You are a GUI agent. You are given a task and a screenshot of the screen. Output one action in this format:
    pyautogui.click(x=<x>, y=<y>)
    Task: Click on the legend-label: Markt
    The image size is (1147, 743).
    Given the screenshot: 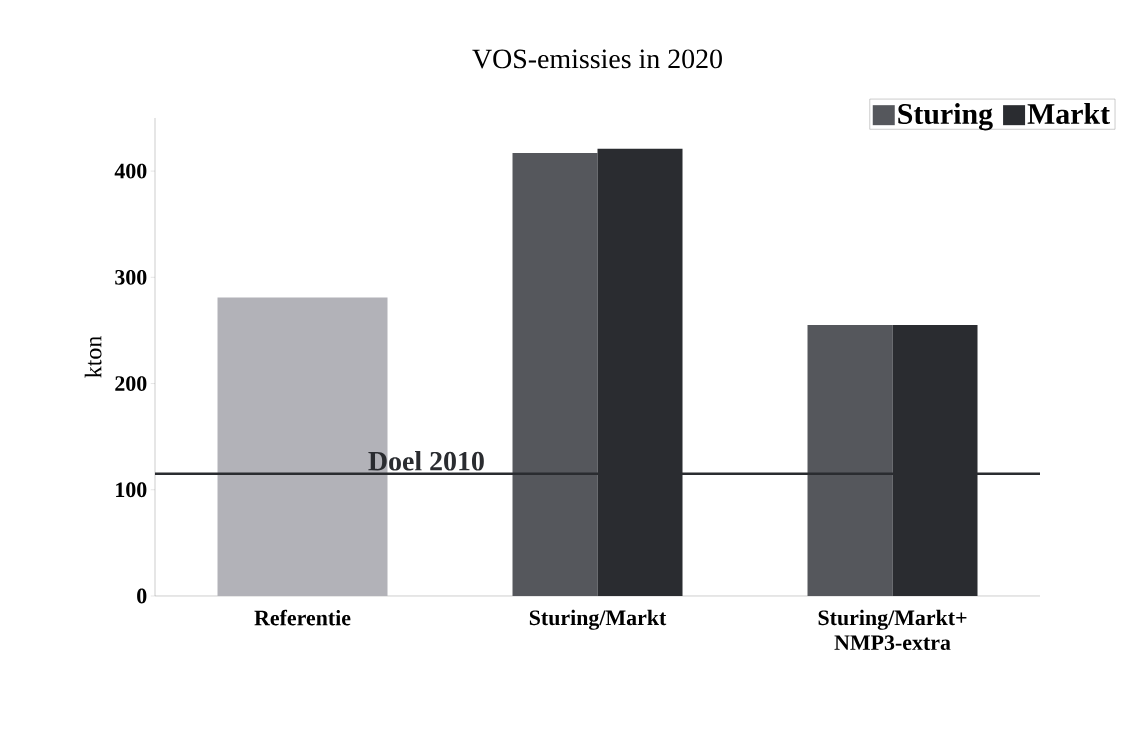 What is the action you would take?
    pyautogui.click(x=1068, y=114)
    